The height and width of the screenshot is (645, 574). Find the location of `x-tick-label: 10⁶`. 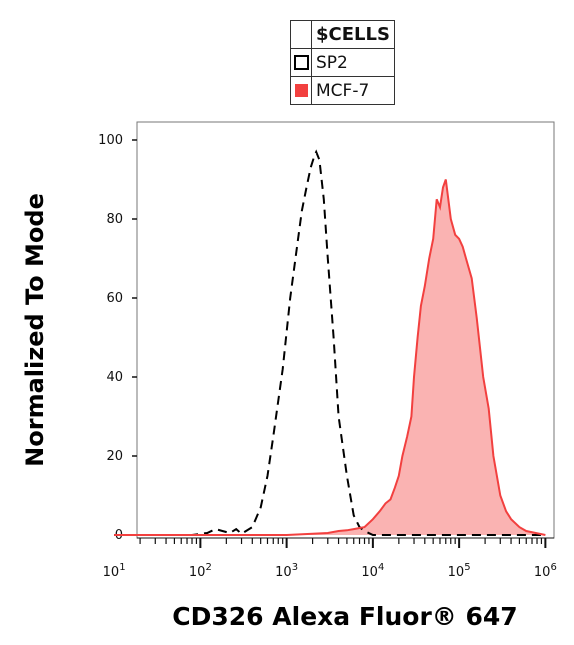

x-tick-label: 10⁶ is located at coordinates (545, 571).